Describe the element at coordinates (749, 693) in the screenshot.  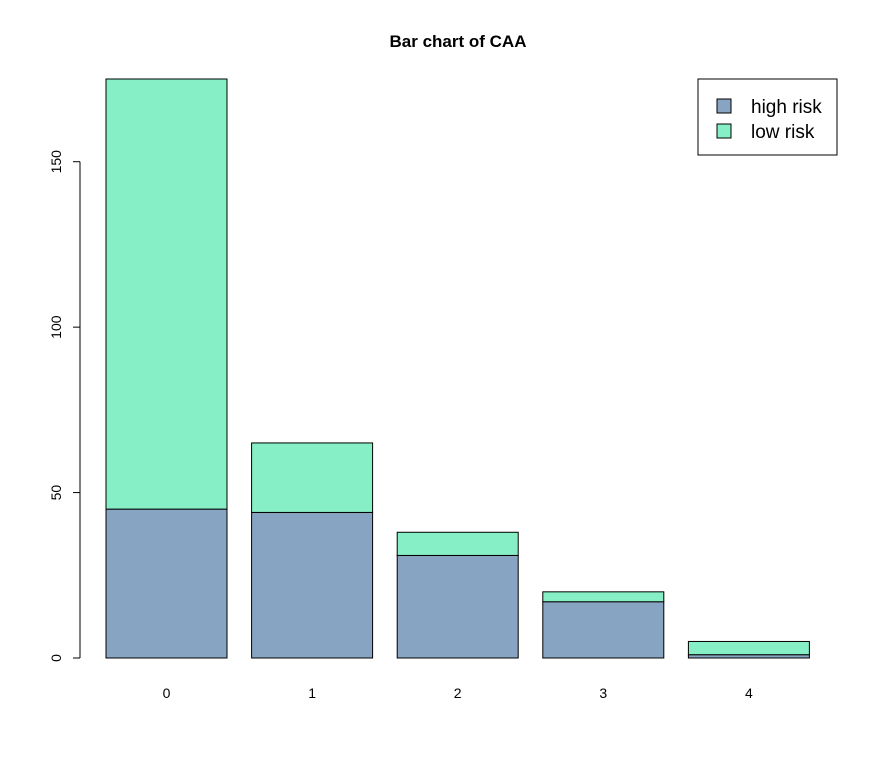
I see `x-tick-label: 4` at that location.